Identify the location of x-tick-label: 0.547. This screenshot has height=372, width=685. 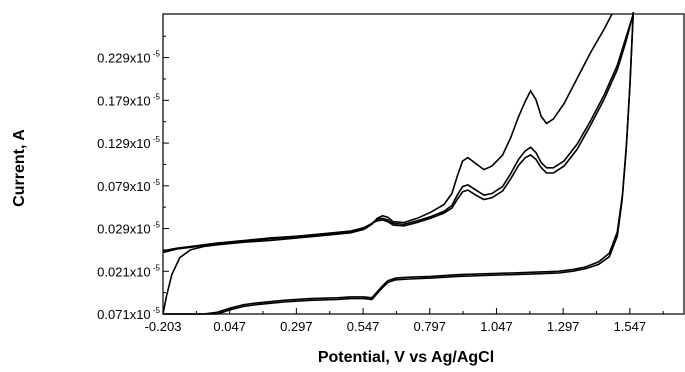
(363, 326).